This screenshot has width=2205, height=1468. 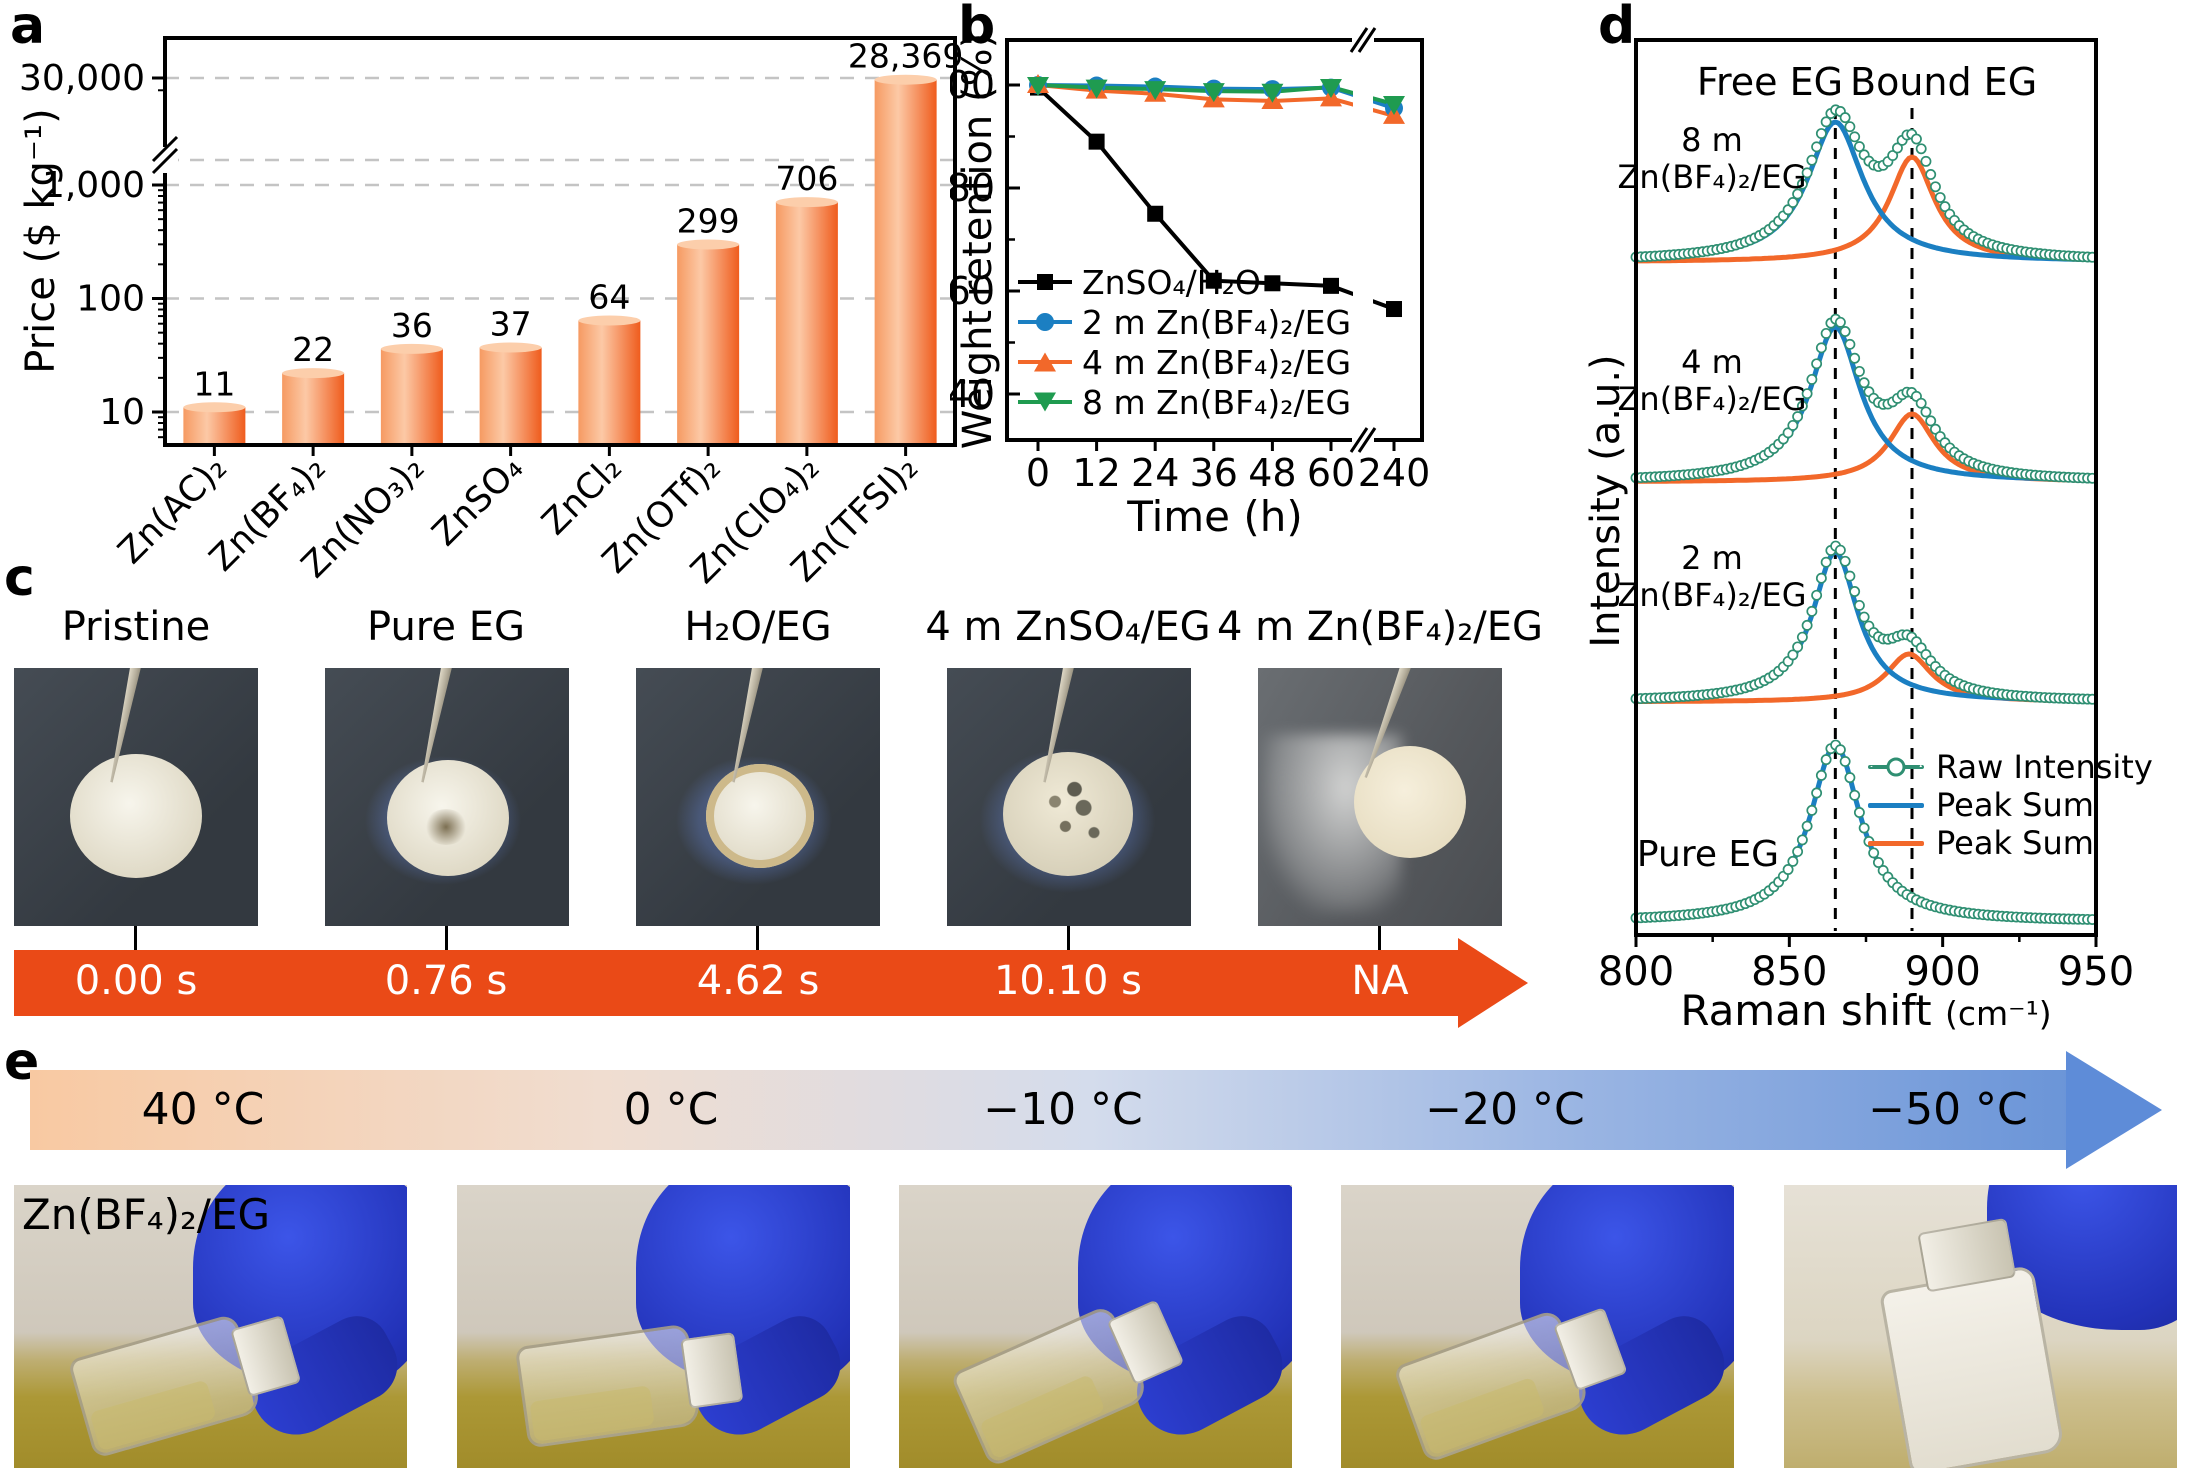 I want to click on legend-item-peak-sum-blue: Peak Sum, so click(x=2010, y=805).